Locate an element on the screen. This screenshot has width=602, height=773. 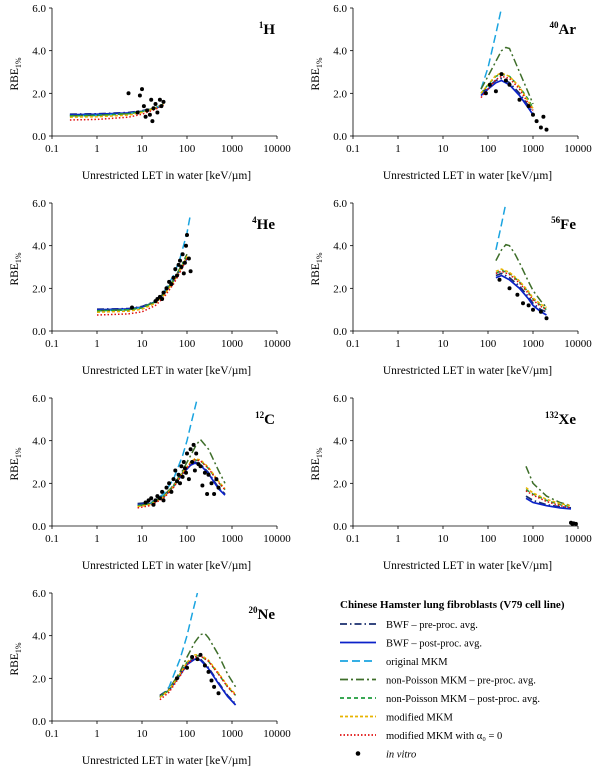
x-axis-title: Unrestricted LET in water [keV/µm] is located at coordinates (467, 176).